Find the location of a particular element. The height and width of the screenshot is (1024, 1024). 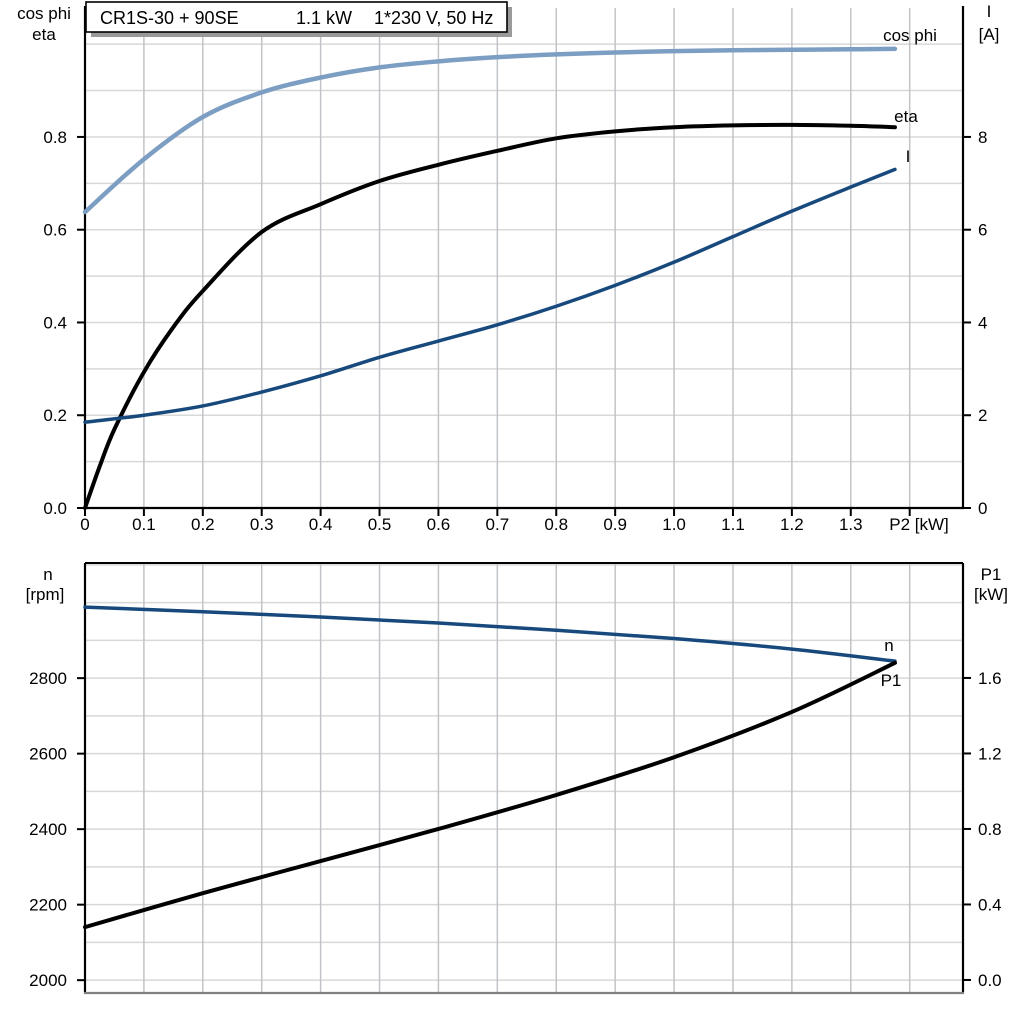

x-tick-label: 0.4 is located at coordinates (321, 524).